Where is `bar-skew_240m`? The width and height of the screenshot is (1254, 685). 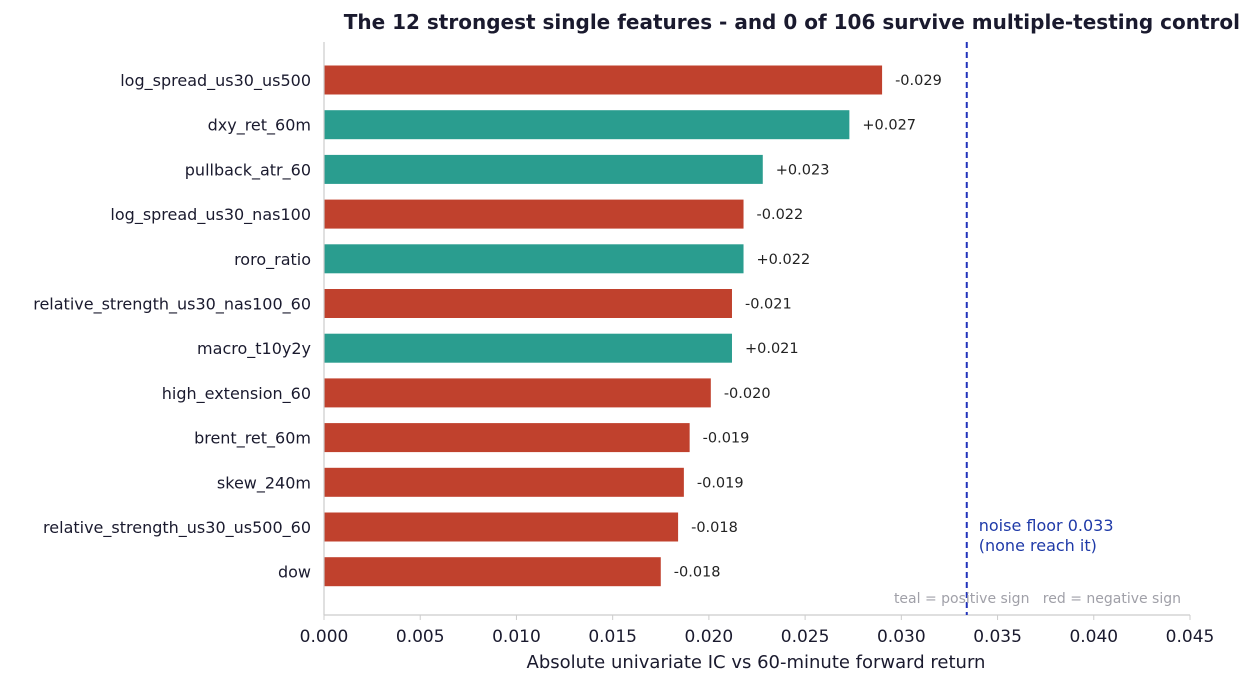
bar-skew_240m is located at coordinates (504, 482).